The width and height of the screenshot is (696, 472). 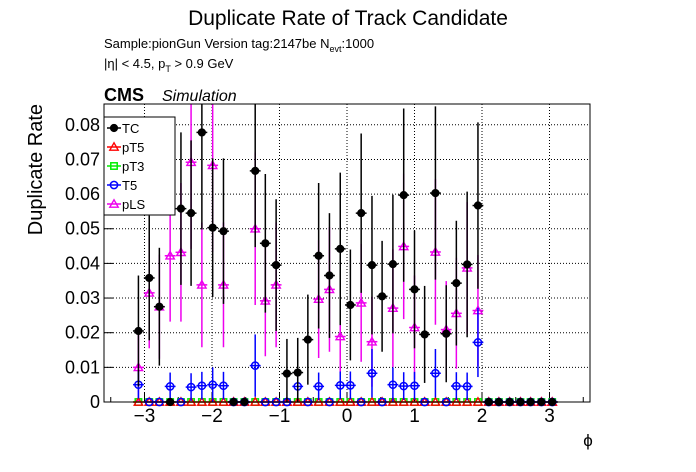 What do you see at coordinates (114, 146) in the screenshot?
I see `legend-marker-pt5` at bounding box center [114, 146].